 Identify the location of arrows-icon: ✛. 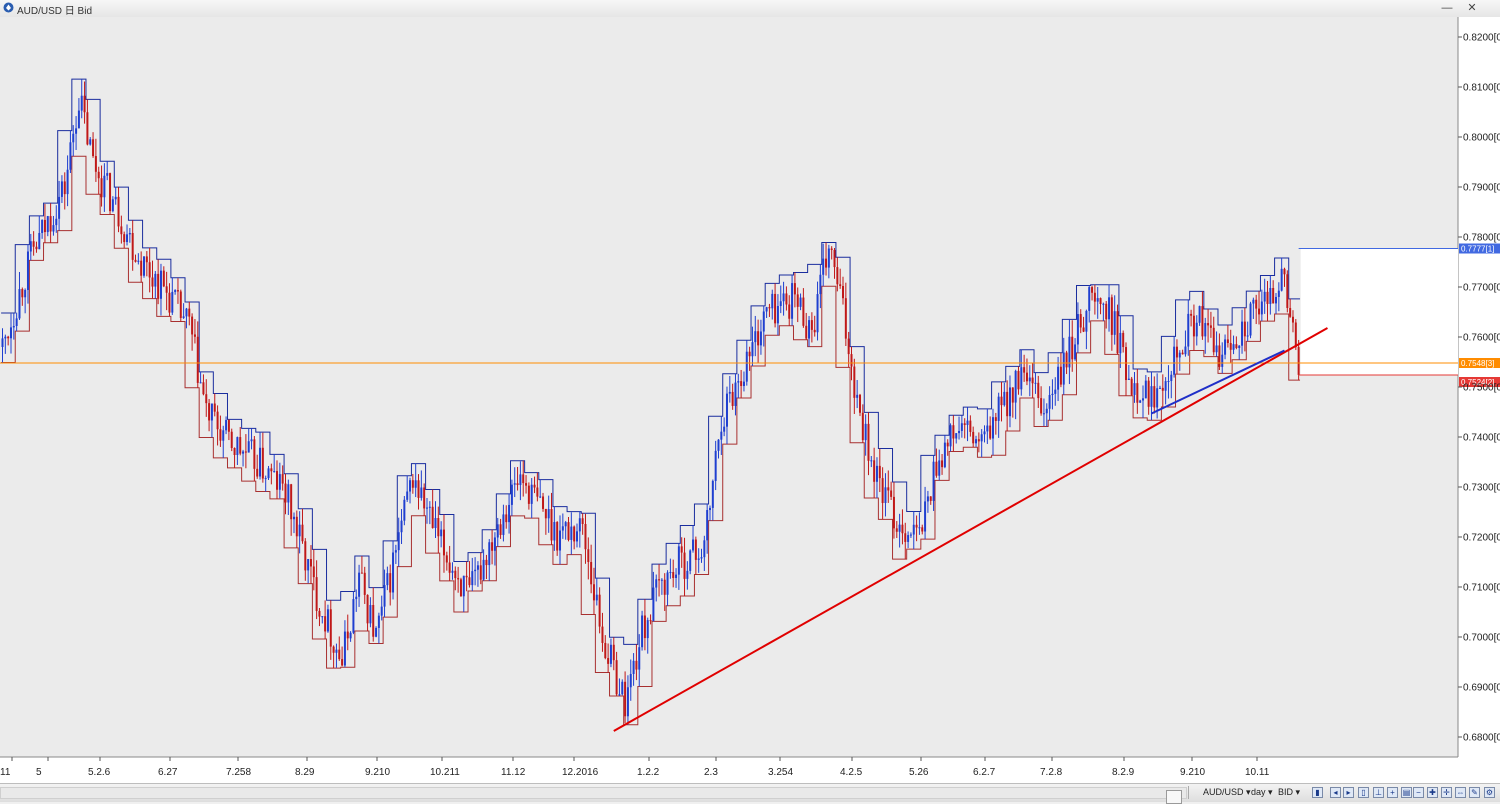
(1446, 792).